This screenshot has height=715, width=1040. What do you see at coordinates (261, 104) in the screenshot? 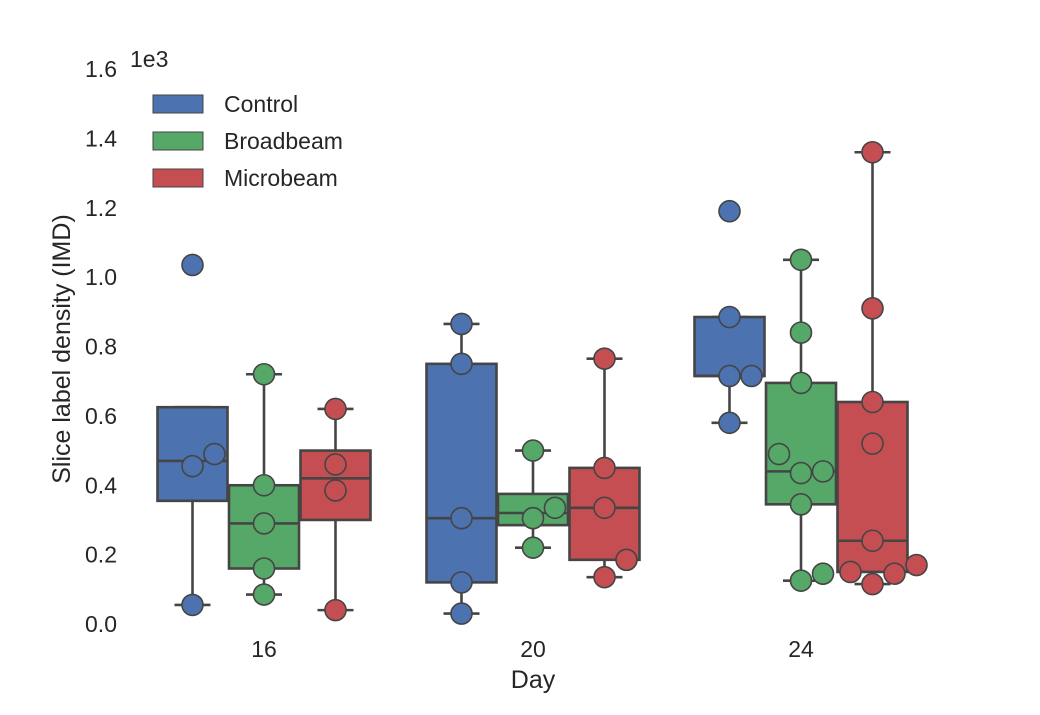
I see `legend-label-control: Control` at bounding box center [261, 104].